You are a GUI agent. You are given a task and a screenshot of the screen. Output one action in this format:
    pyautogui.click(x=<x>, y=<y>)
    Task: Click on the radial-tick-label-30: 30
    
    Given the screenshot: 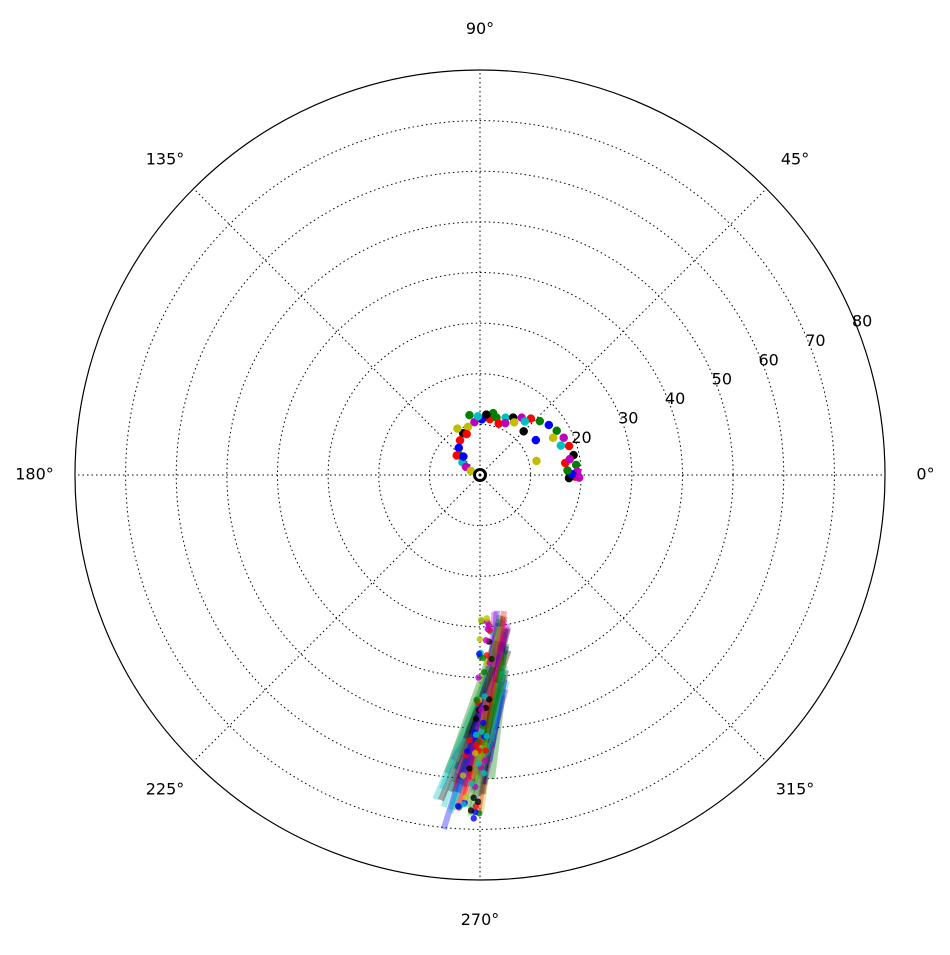 What is the action you would take?
    pyautogui.click(x=628, y=417)
    